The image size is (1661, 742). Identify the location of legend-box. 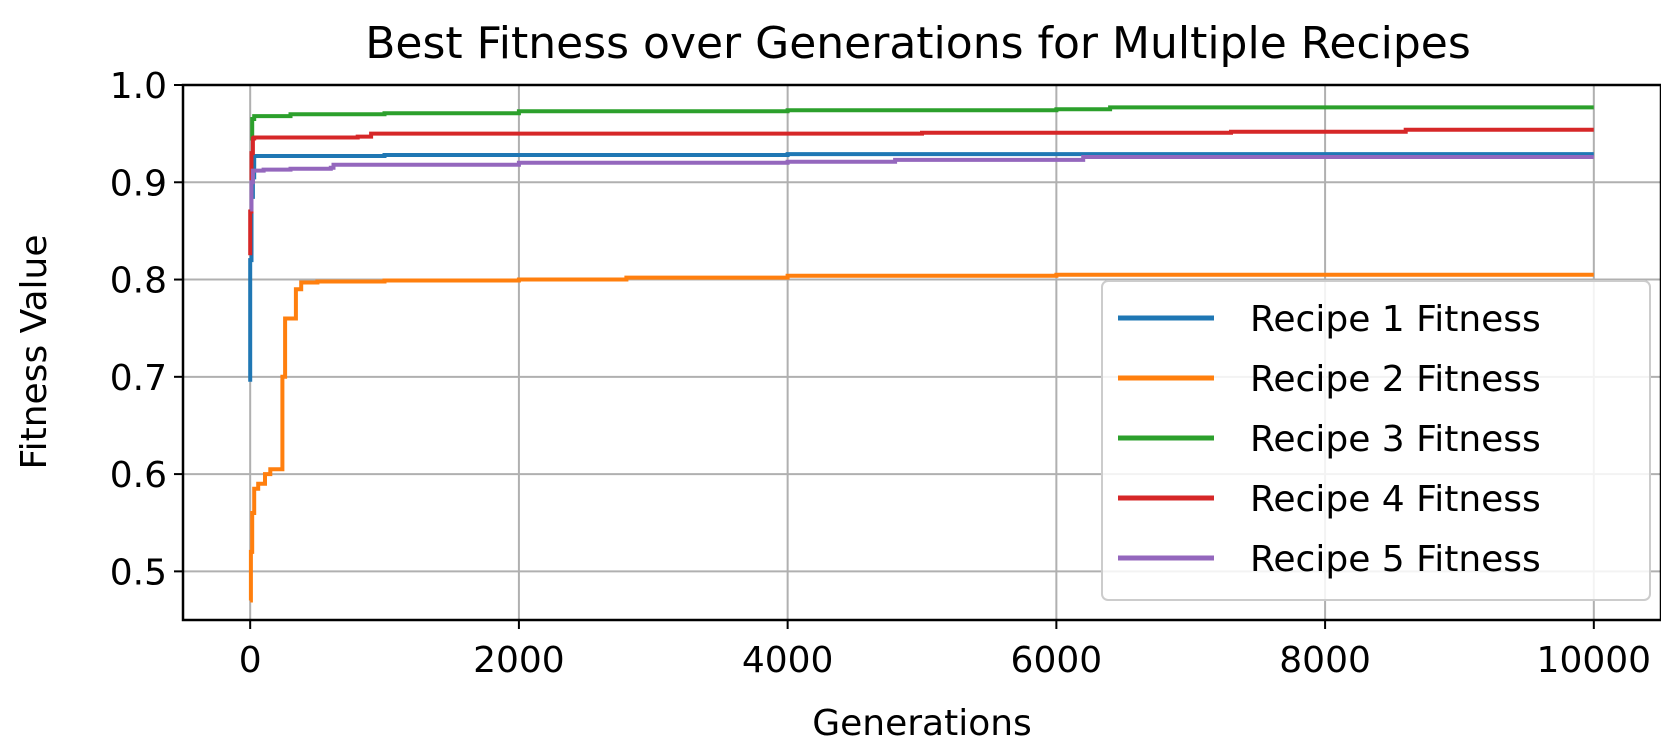
(1376, 440).